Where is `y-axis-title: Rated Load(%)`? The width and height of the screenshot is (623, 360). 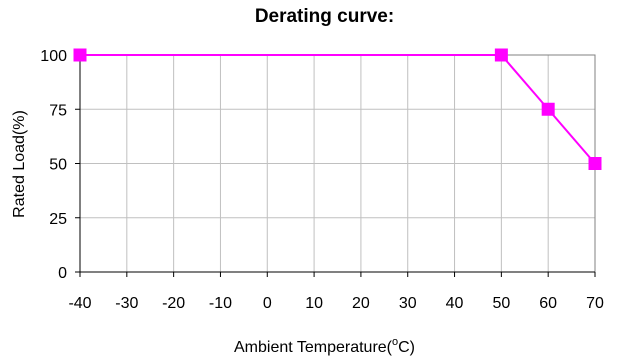
y-axis-title: Rated Load(%) is located at coordinates (19, 164).